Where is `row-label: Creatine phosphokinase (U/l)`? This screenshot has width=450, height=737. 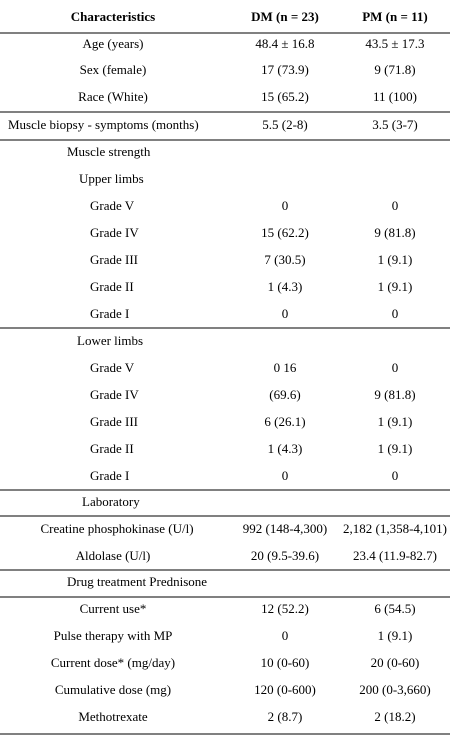
row-label: Creatine phosphokinase (U/l) is located at coordinates (116, 528).